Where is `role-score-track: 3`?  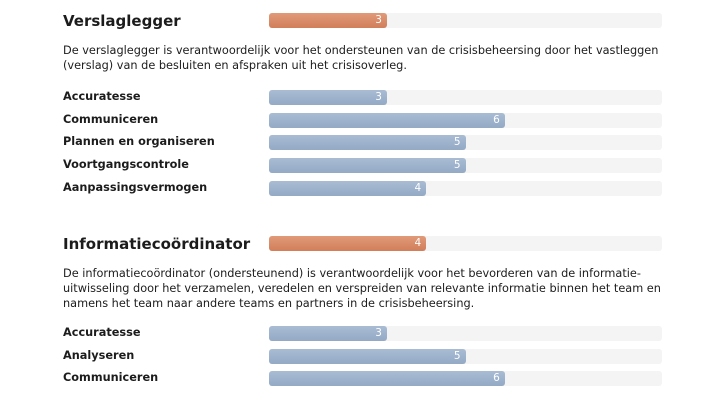 role-score-track: 3 is located at coordinates (465, 20).